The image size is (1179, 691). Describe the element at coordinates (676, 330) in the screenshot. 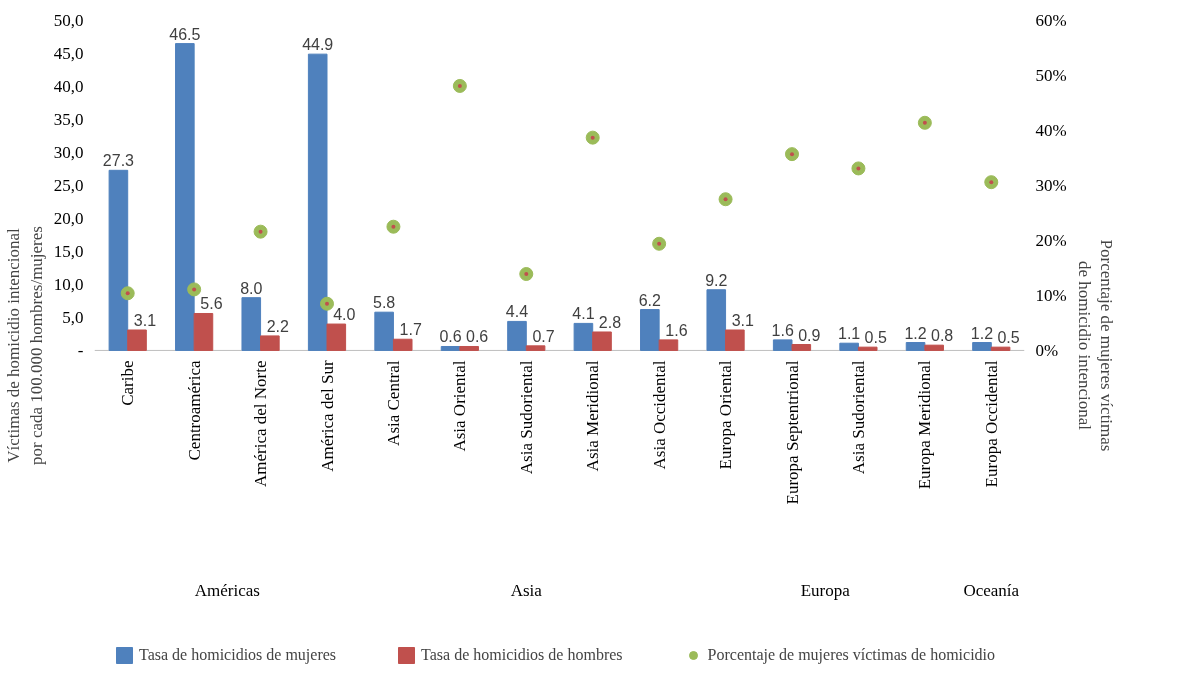

I see `data-label: 1.6` at that location.